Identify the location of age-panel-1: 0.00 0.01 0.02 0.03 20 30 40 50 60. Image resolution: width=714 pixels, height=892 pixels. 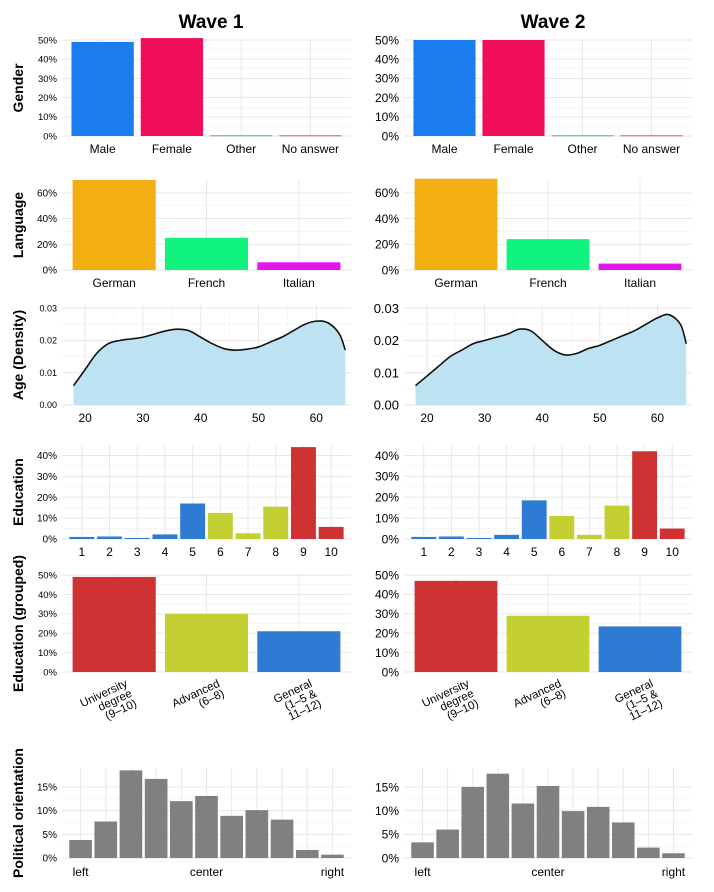
(195, 364).